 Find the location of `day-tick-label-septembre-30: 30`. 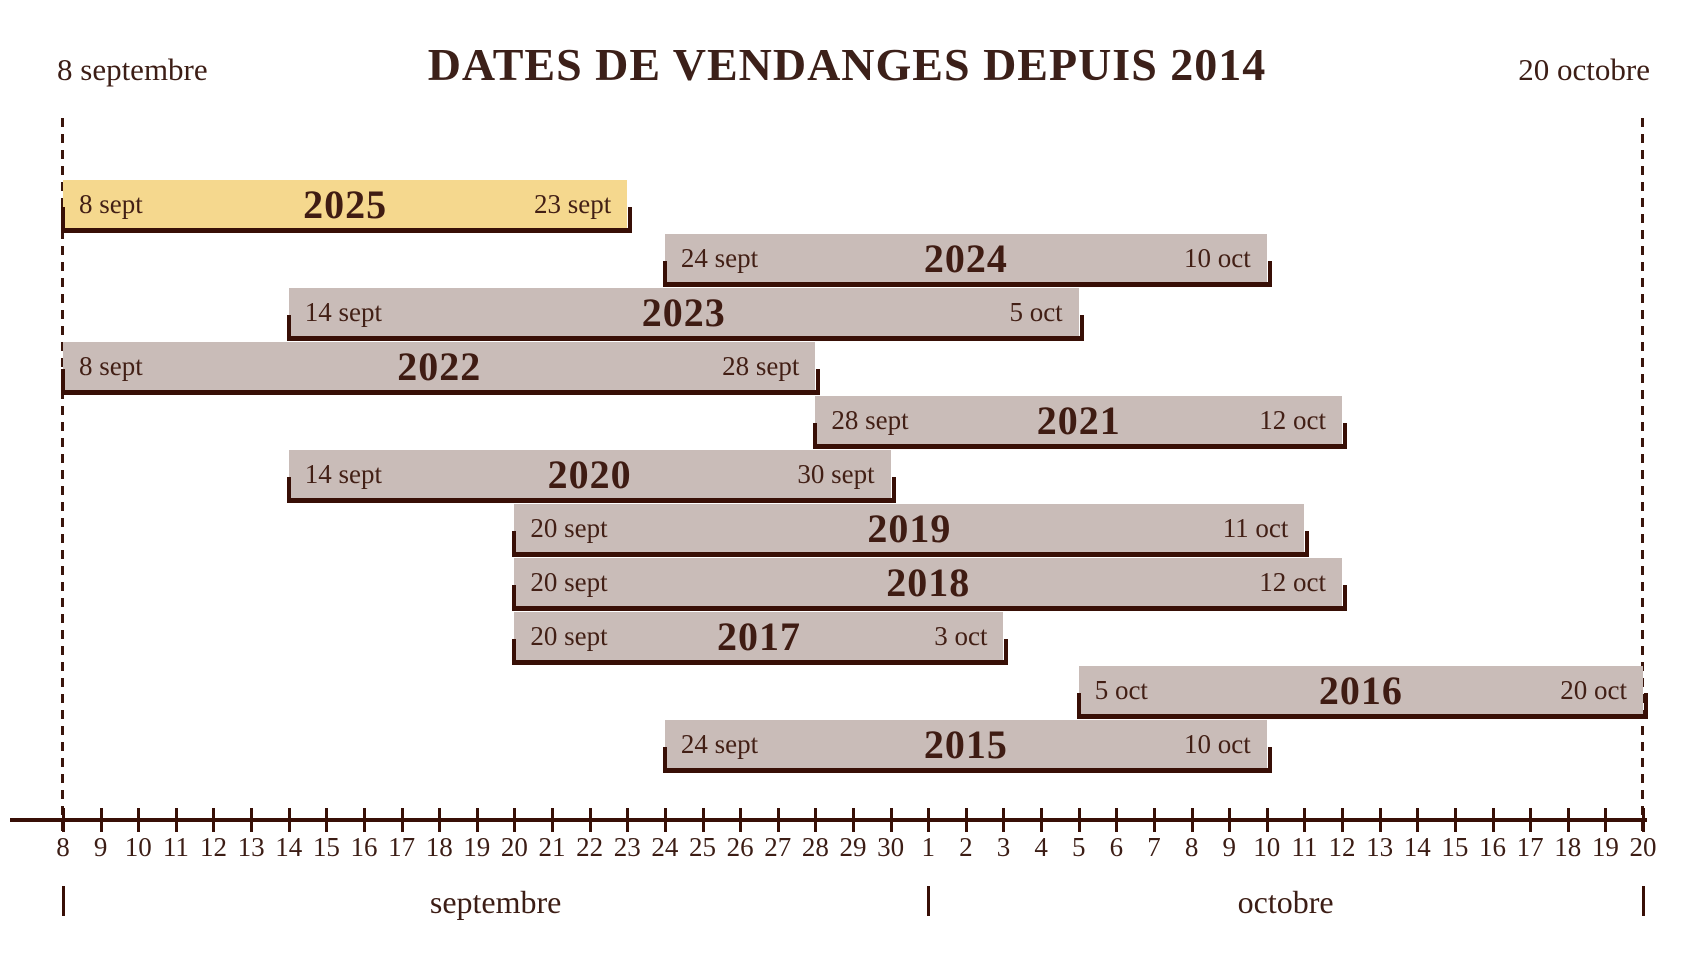

day-tick-label-septembre-30: 30 is located at coordinates (891, 847).